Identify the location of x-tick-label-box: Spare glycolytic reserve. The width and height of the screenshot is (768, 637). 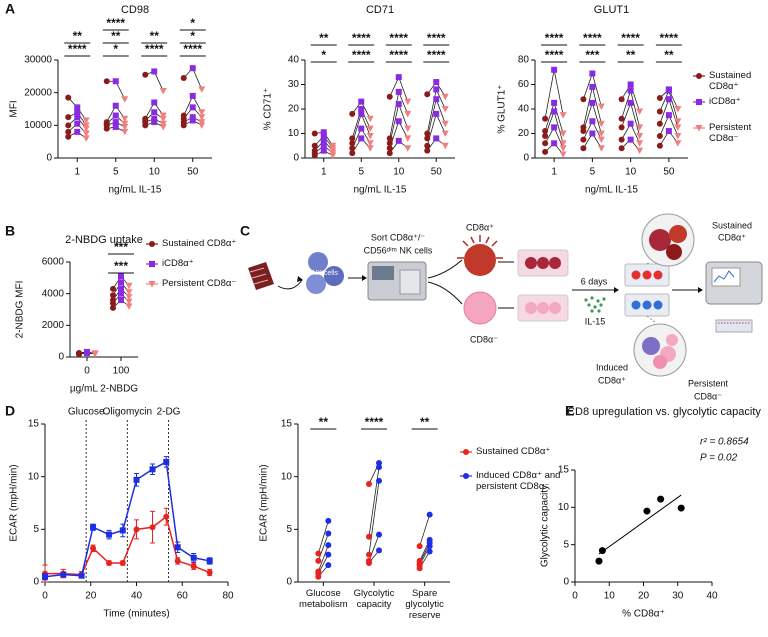
(424, 604).